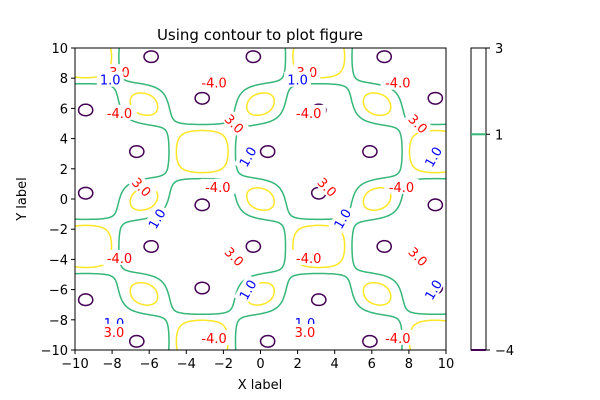  What do you see at coordinates (297, 364) in the screenshot?
I see `x-tick-label: 2` at bounding box center [297, 364].